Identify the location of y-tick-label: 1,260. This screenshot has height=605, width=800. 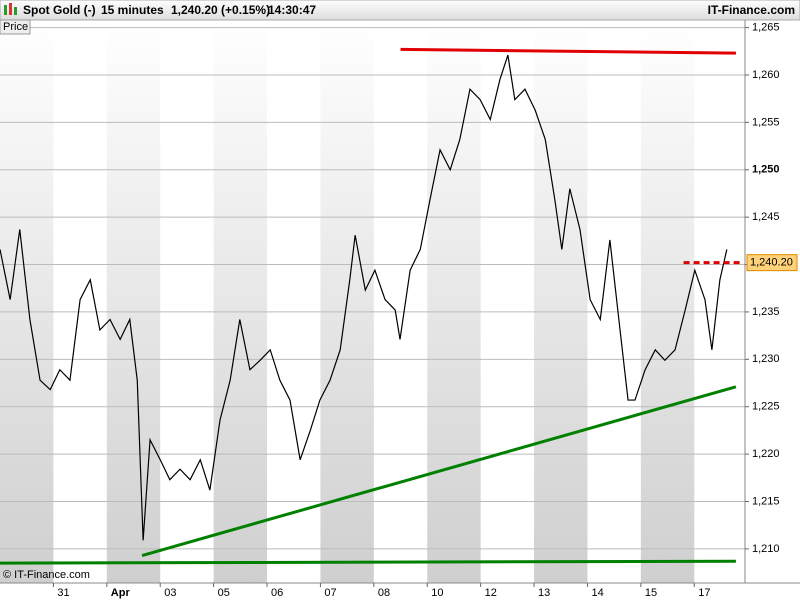
(766, 75).